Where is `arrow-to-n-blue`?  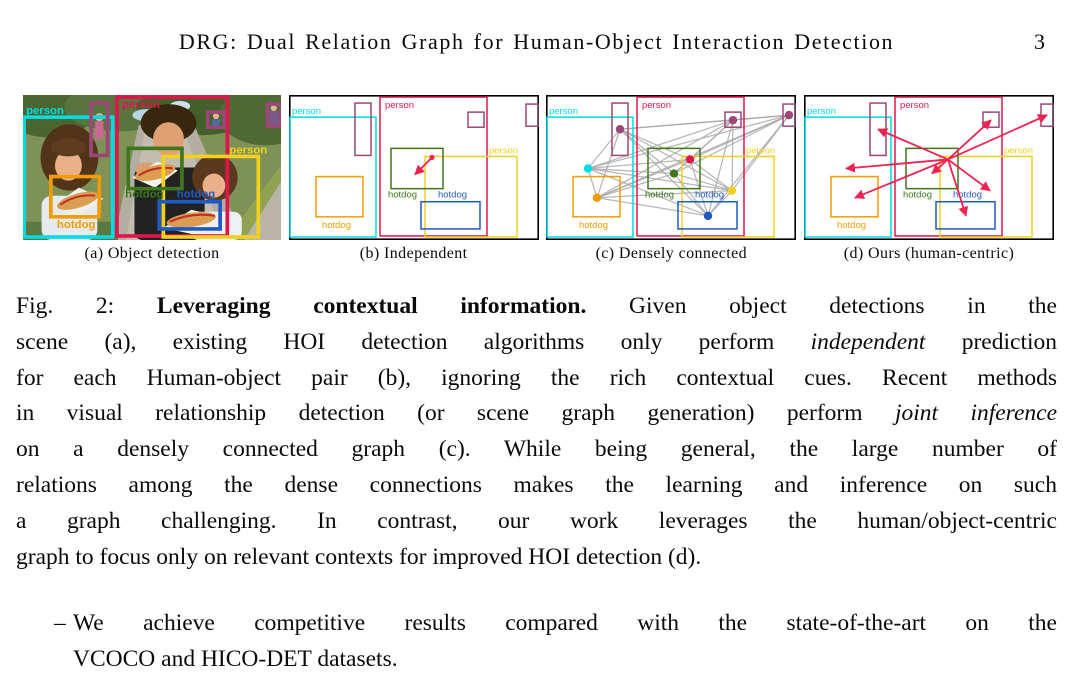 arrow-to-n-blue is located at coordinates (957, 188).